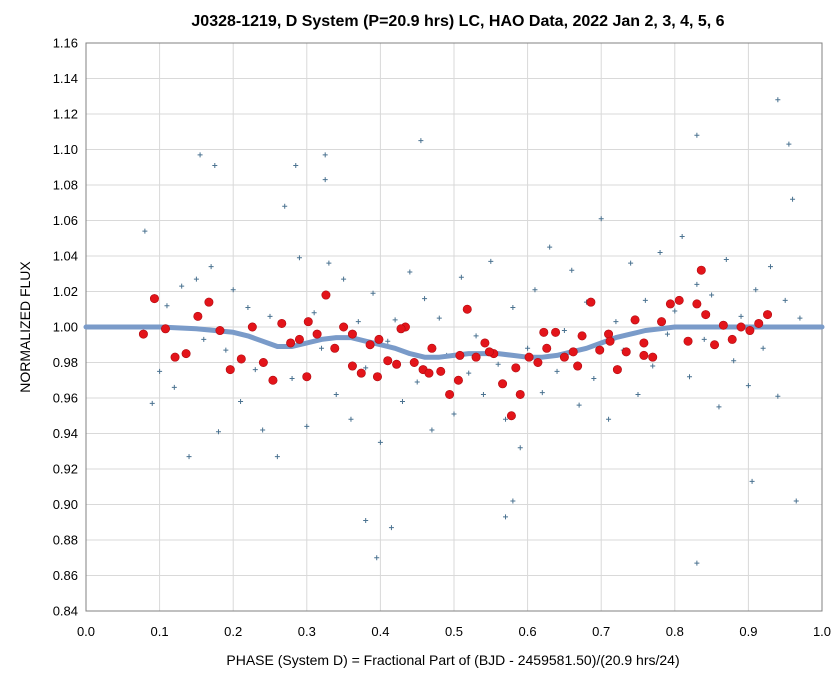 Image resolution: width=838 pixels, height=681 pixels. I want to click on x-tick-label: 0.7, so click(601, 631).